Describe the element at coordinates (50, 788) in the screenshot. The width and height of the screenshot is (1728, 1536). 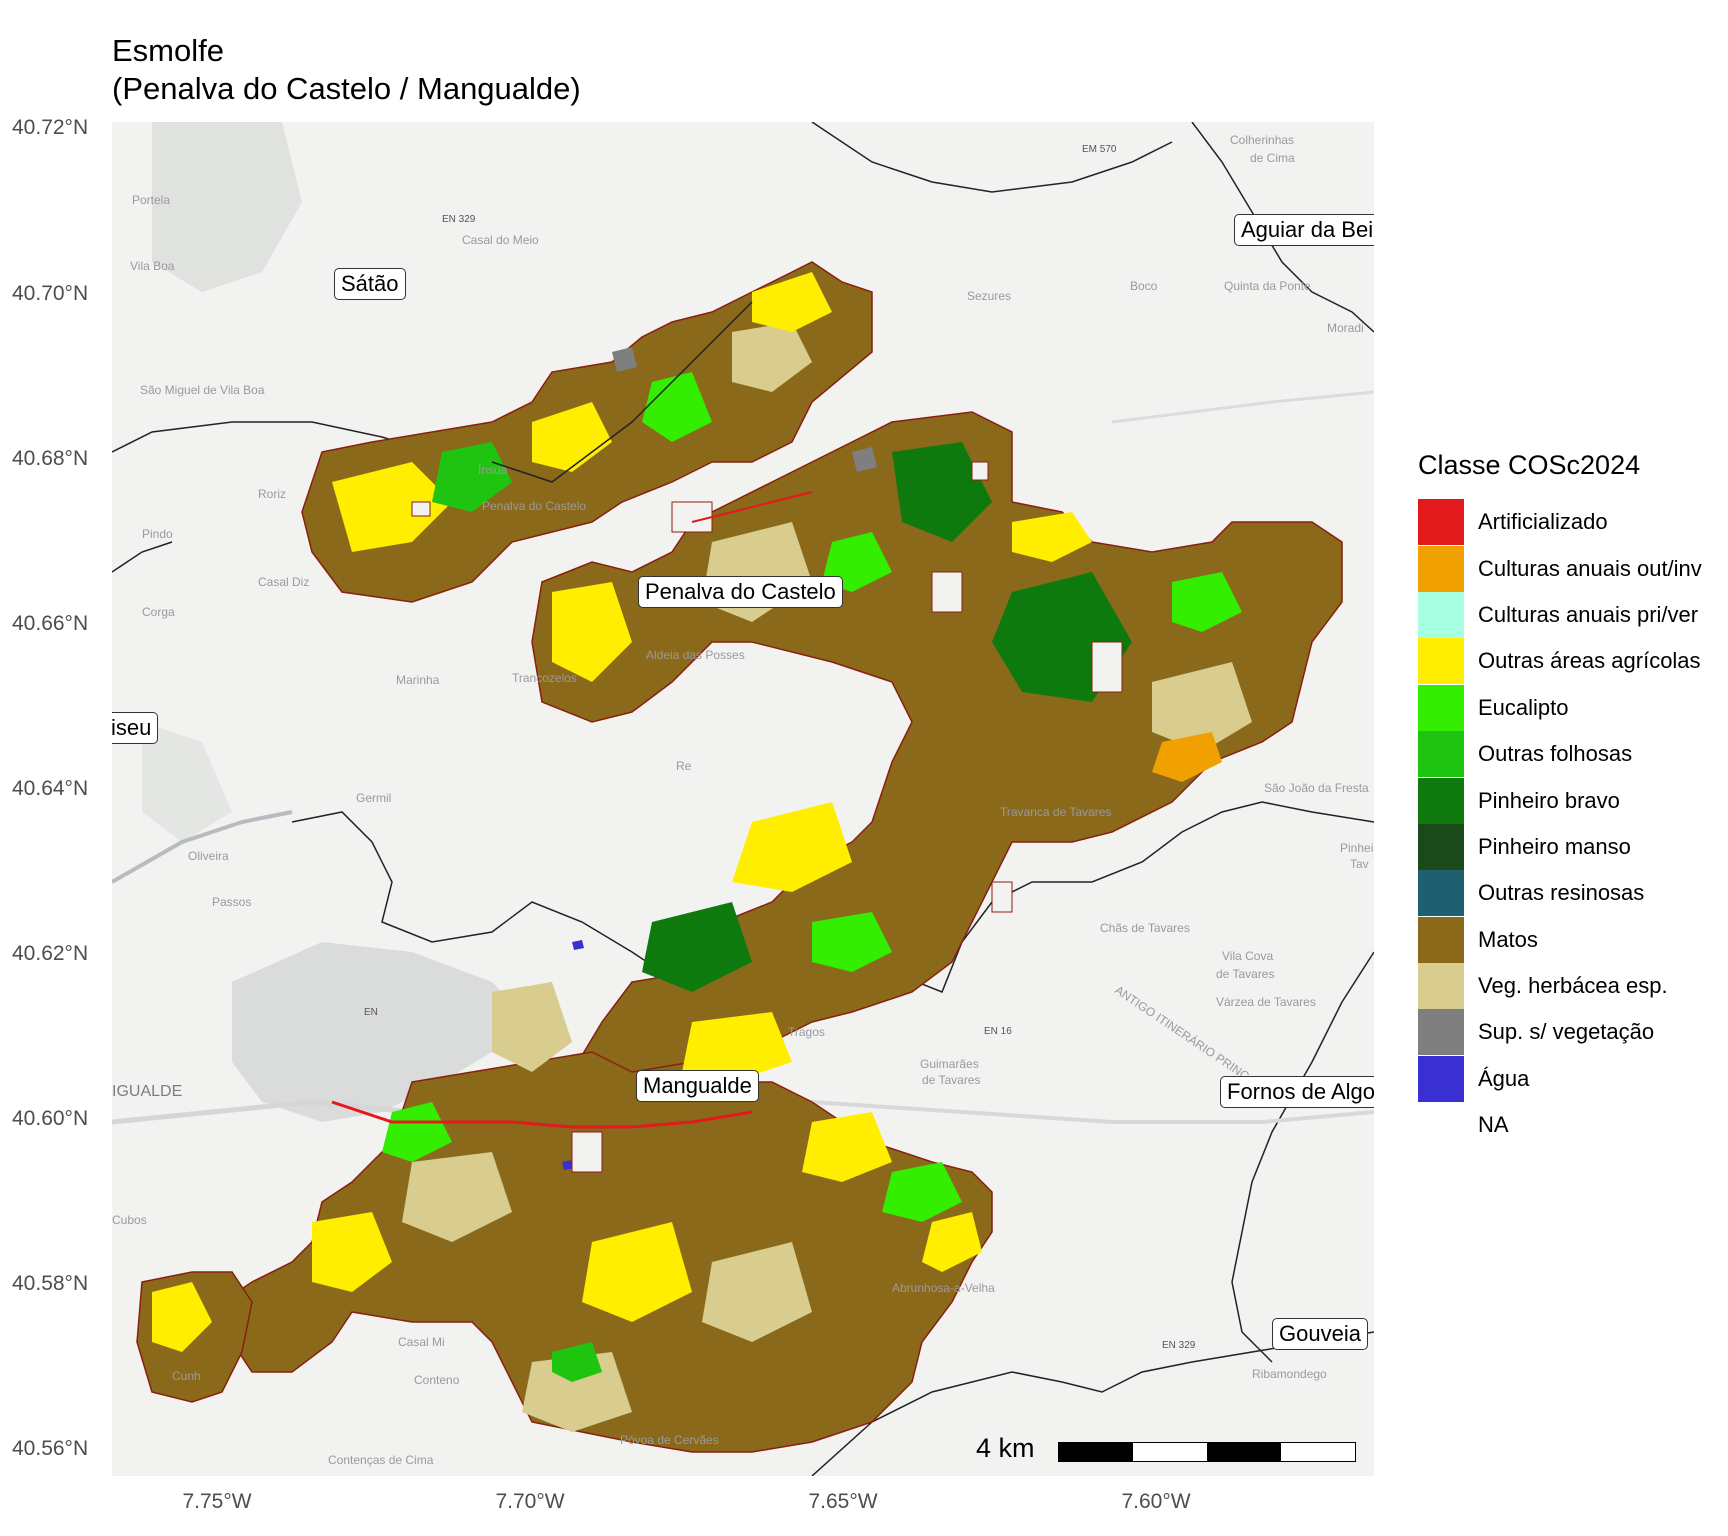
I see `y-tick-label: 40.64°N` at that location.